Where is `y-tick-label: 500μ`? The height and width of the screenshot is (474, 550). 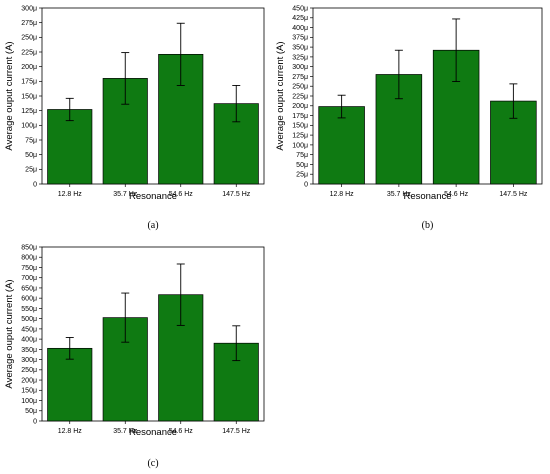
y-tick-label: 500μ is located at coordinates (29, 319).